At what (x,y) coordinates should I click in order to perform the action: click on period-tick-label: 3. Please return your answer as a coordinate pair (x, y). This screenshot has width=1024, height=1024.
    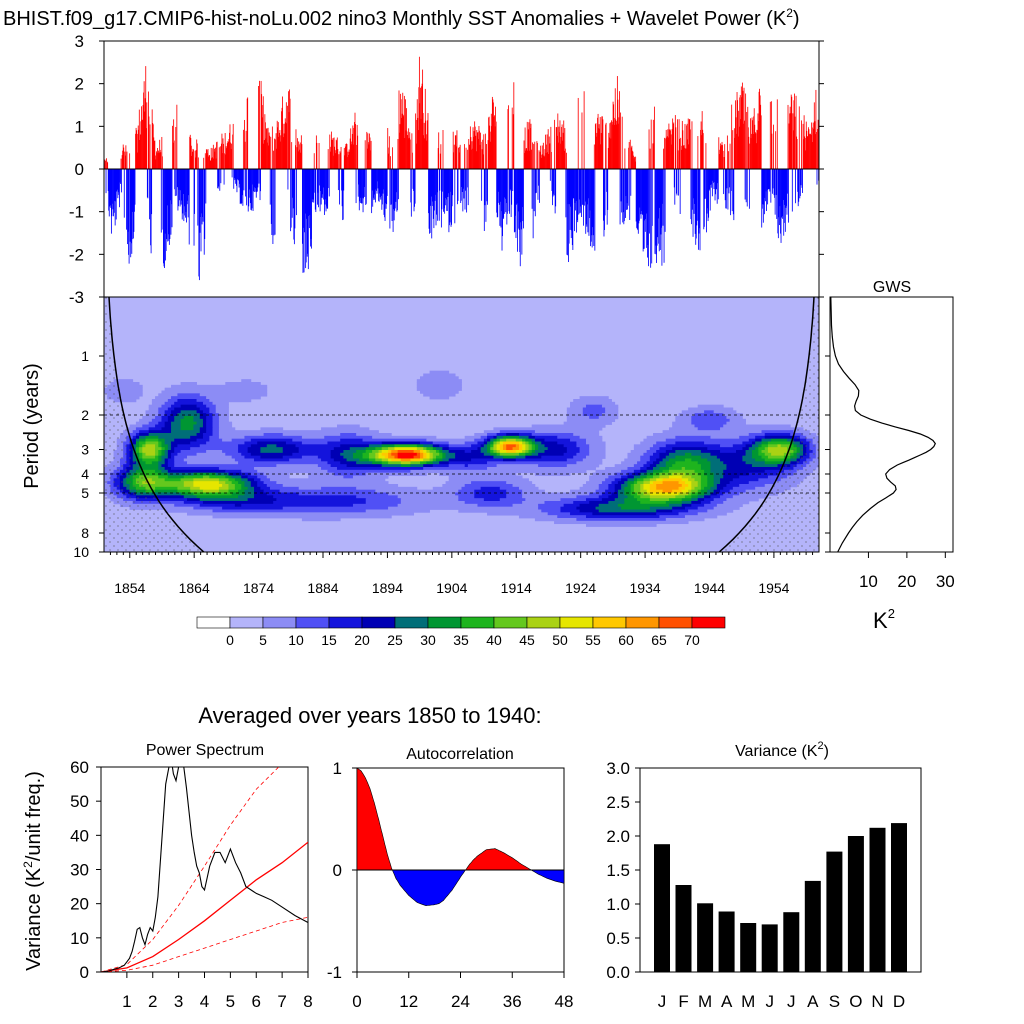
    Looking at the image, I should click on (85, 450).